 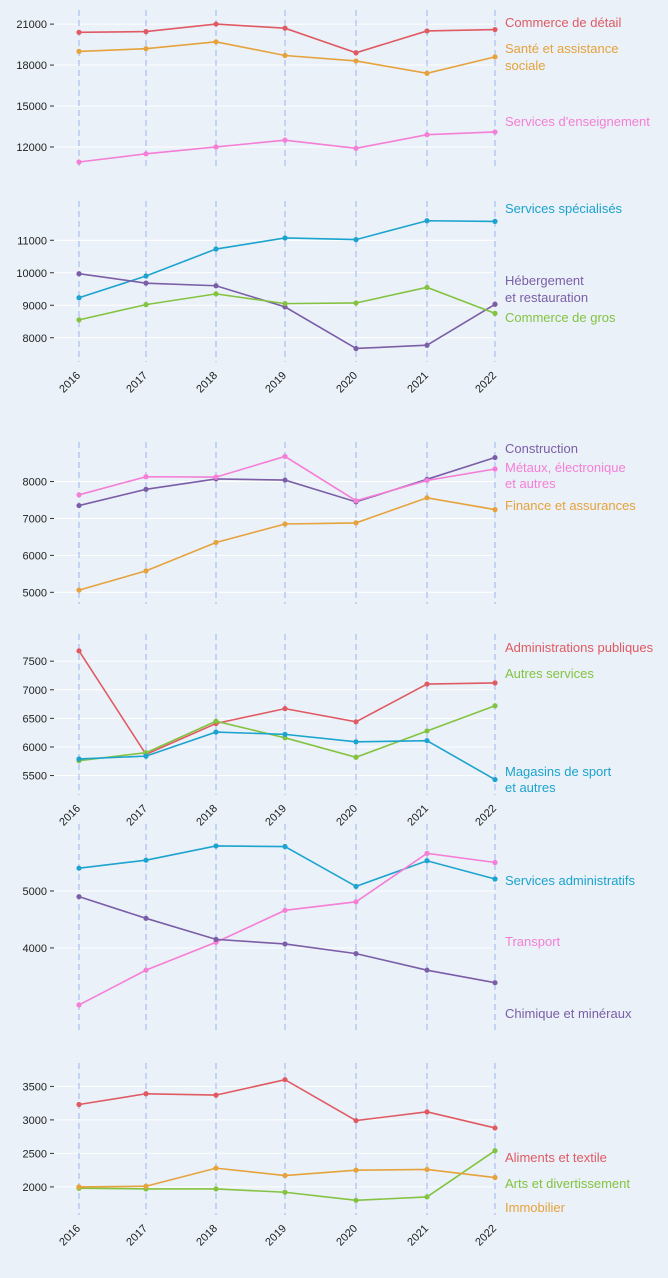 I want to click on series-label: Hébergement et restauration, so click(x=546, y=289).